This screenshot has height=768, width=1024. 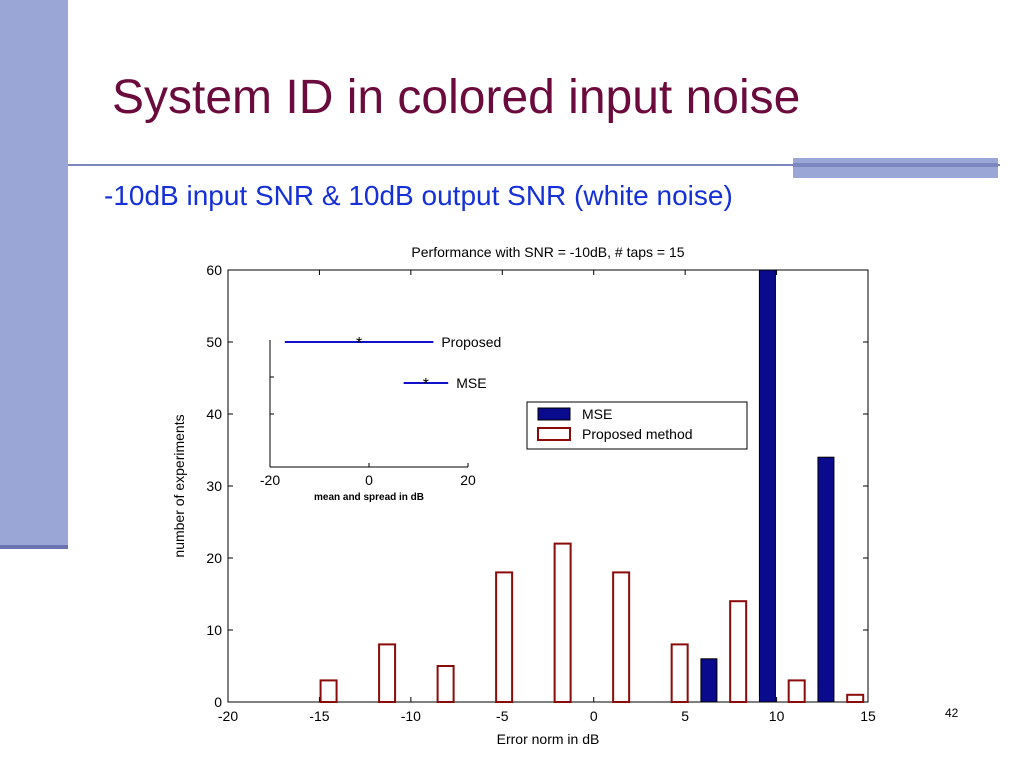 I want to click on inset-series-label: Proposed, so click(x=471, y=342).